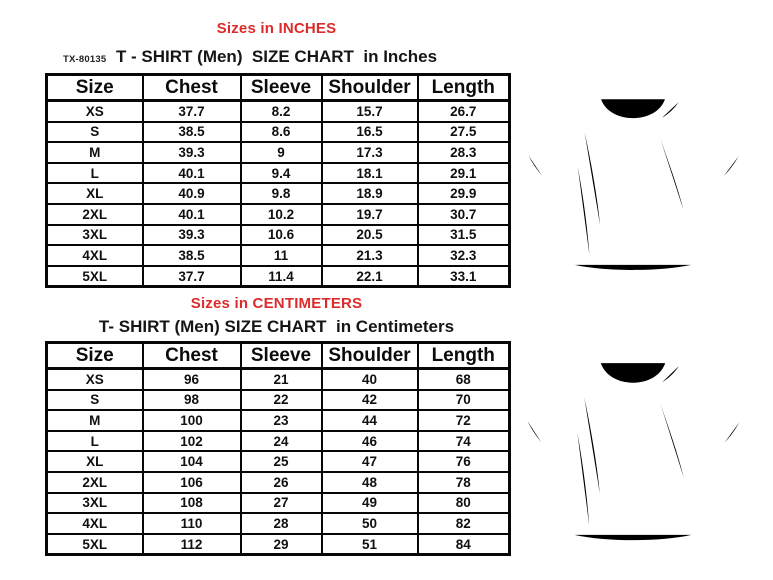 The image size is (773, 580). What do you see at coordinates (369, 482) in the screenshot?
I see `measurement-cell: 48` at bounding box center [369, 482].